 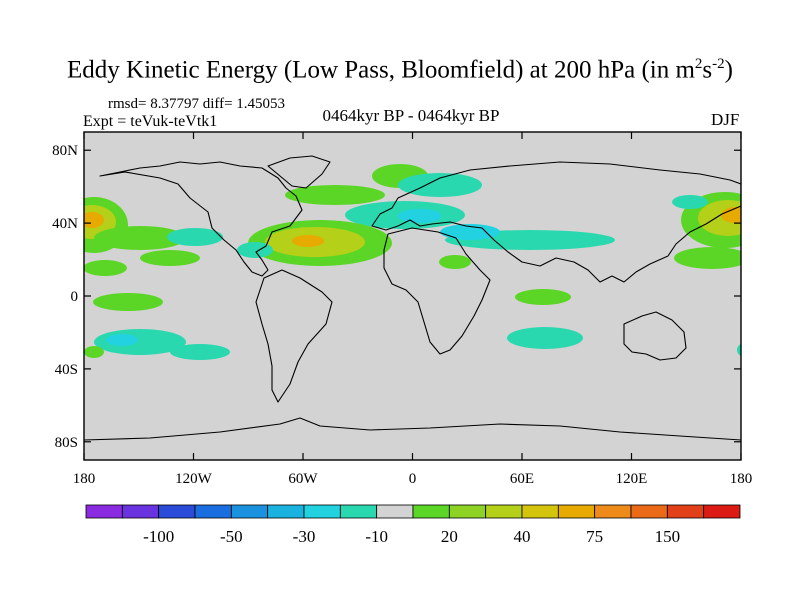 What do you see at coordinates (522, 479) in the screenshot?
I see `lon-tick-label: 60E` at bounding box center [522, 479].